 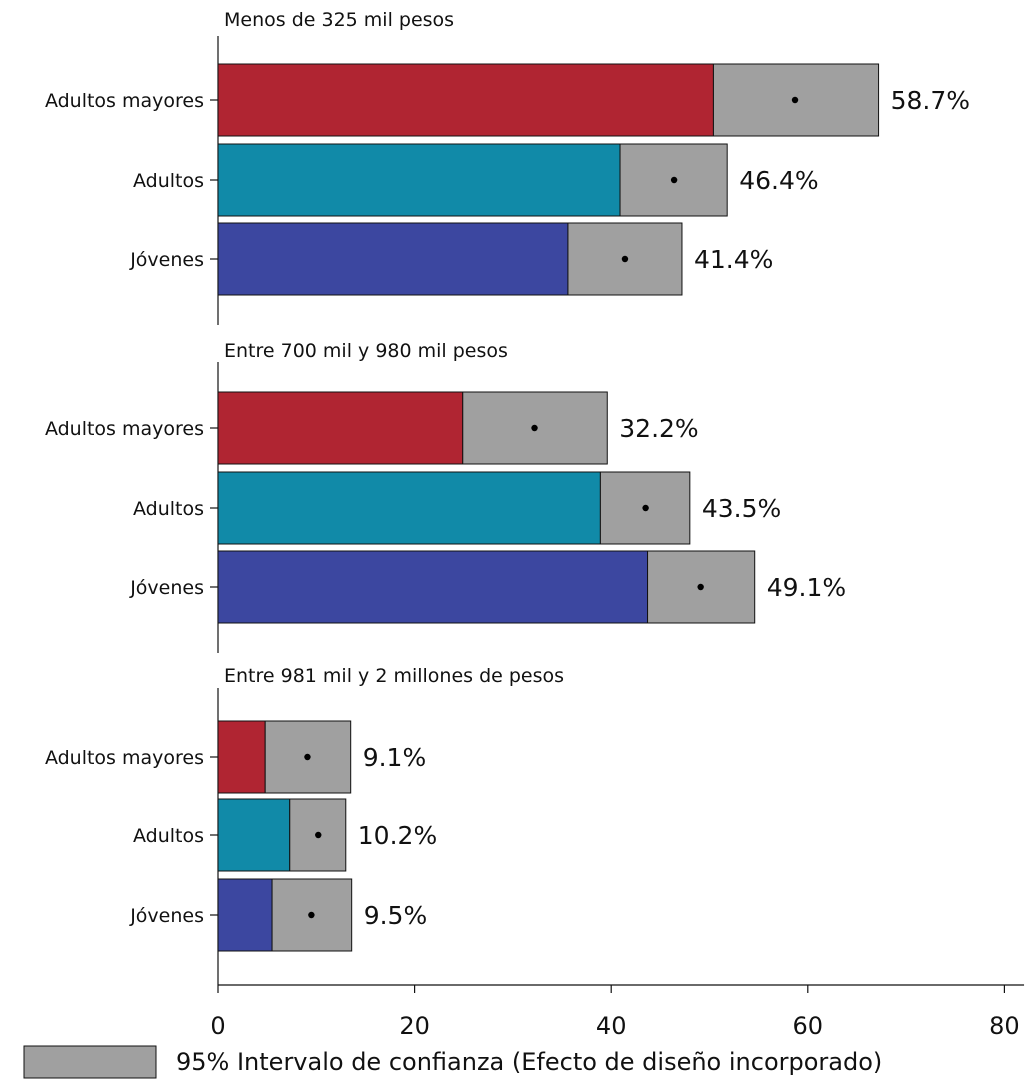 What do you see at coordinates (90, 1062) in the screenshot?
I see `legend-swatch-ci` at bounding box center [90, 1062].